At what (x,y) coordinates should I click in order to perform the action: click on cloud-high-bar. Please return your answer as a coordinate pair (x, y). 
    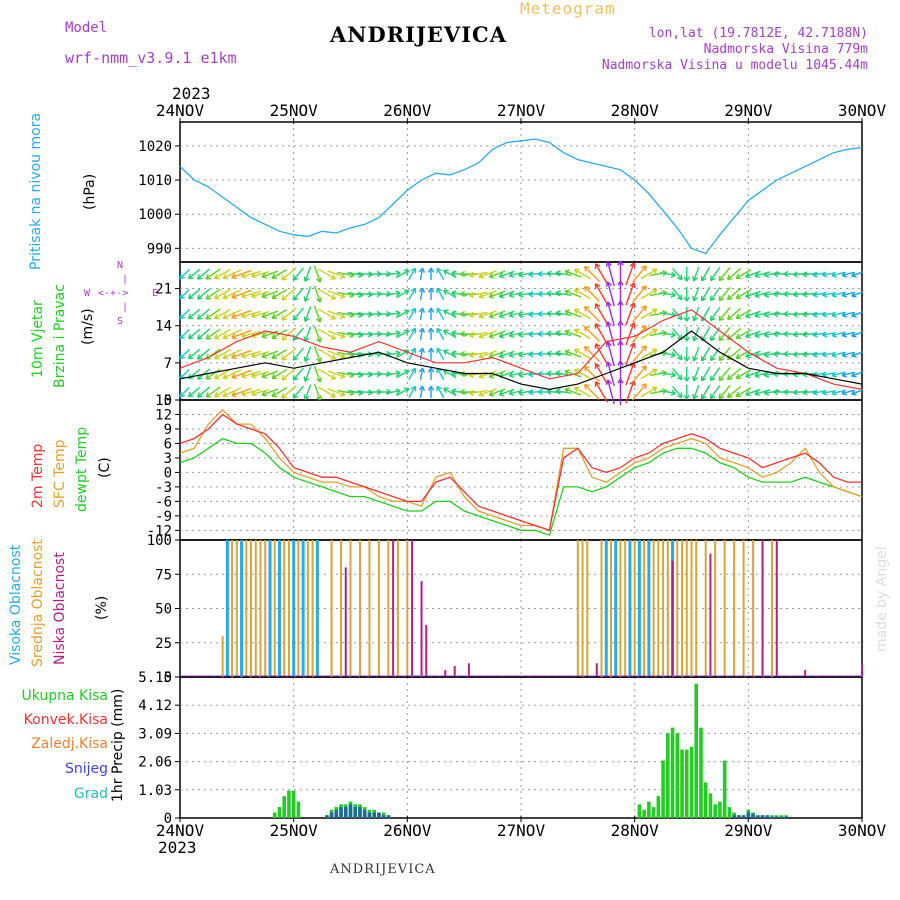
    Looking at the image, I should click on (279, 608).